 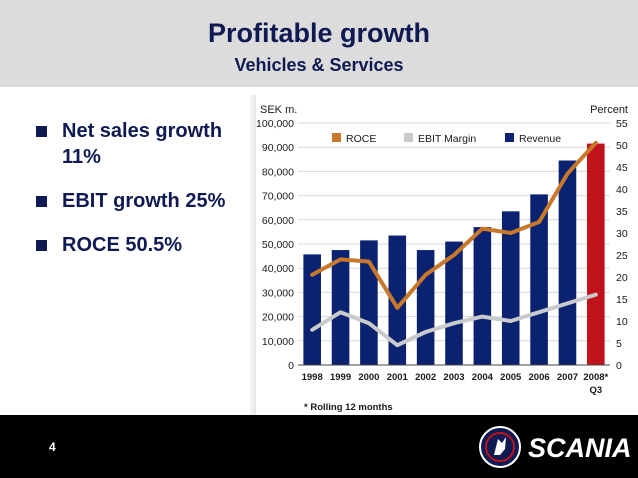 What do you see at coordinates (398, 377) in the screenshot?
I see `category-label: 2001` at bounding box center [398, 377].